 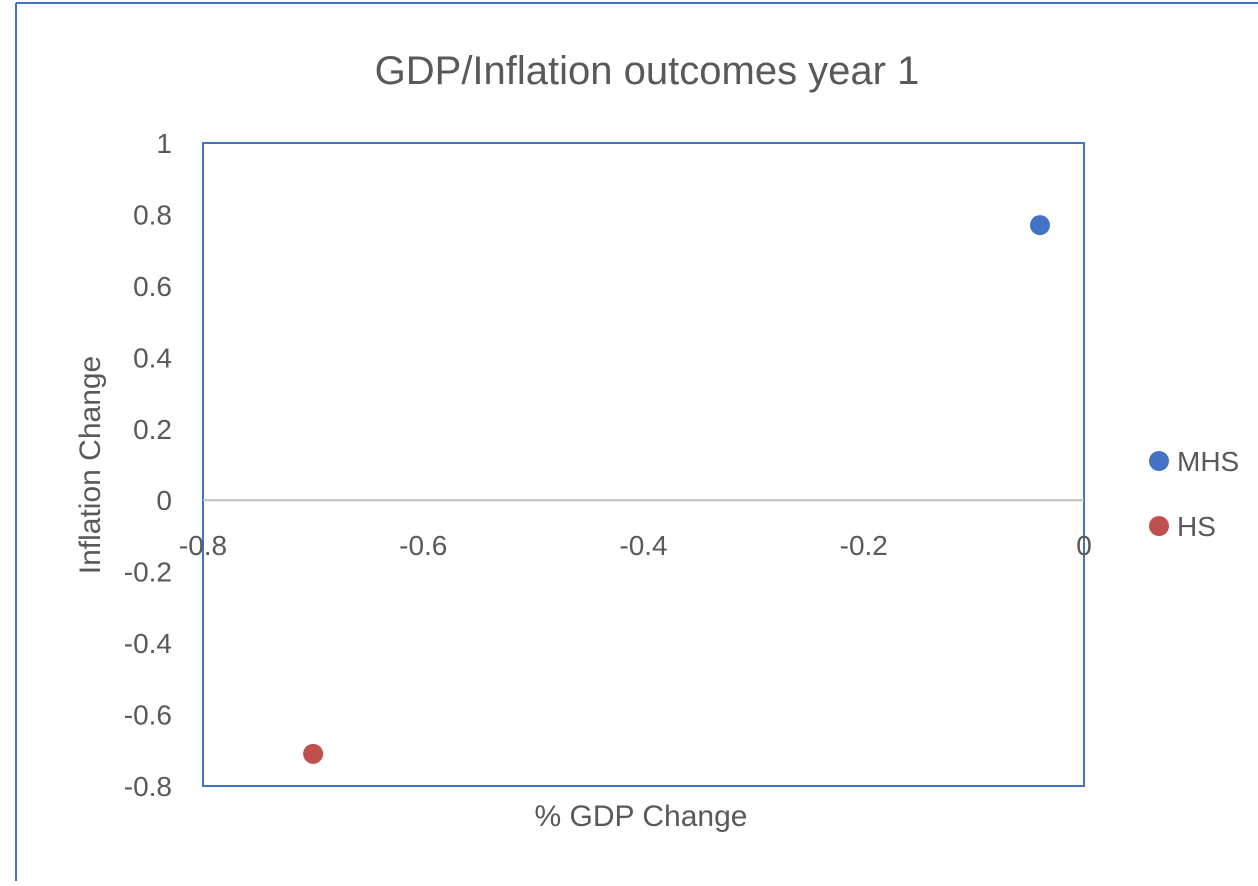 What do you see at coordinates (203, 545) in the screenshot?
I see `x-tick-label: -0.8` at bounding box center [203, 545].